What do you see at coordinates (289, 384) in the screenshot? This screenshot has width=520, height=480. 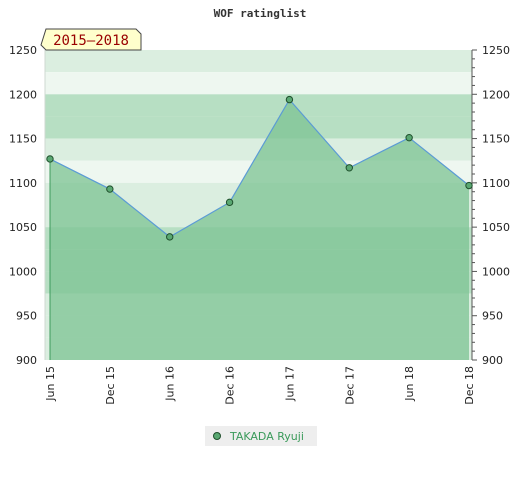 I see `x-tick-label: Jun 17` at bounding box center [289, 384].